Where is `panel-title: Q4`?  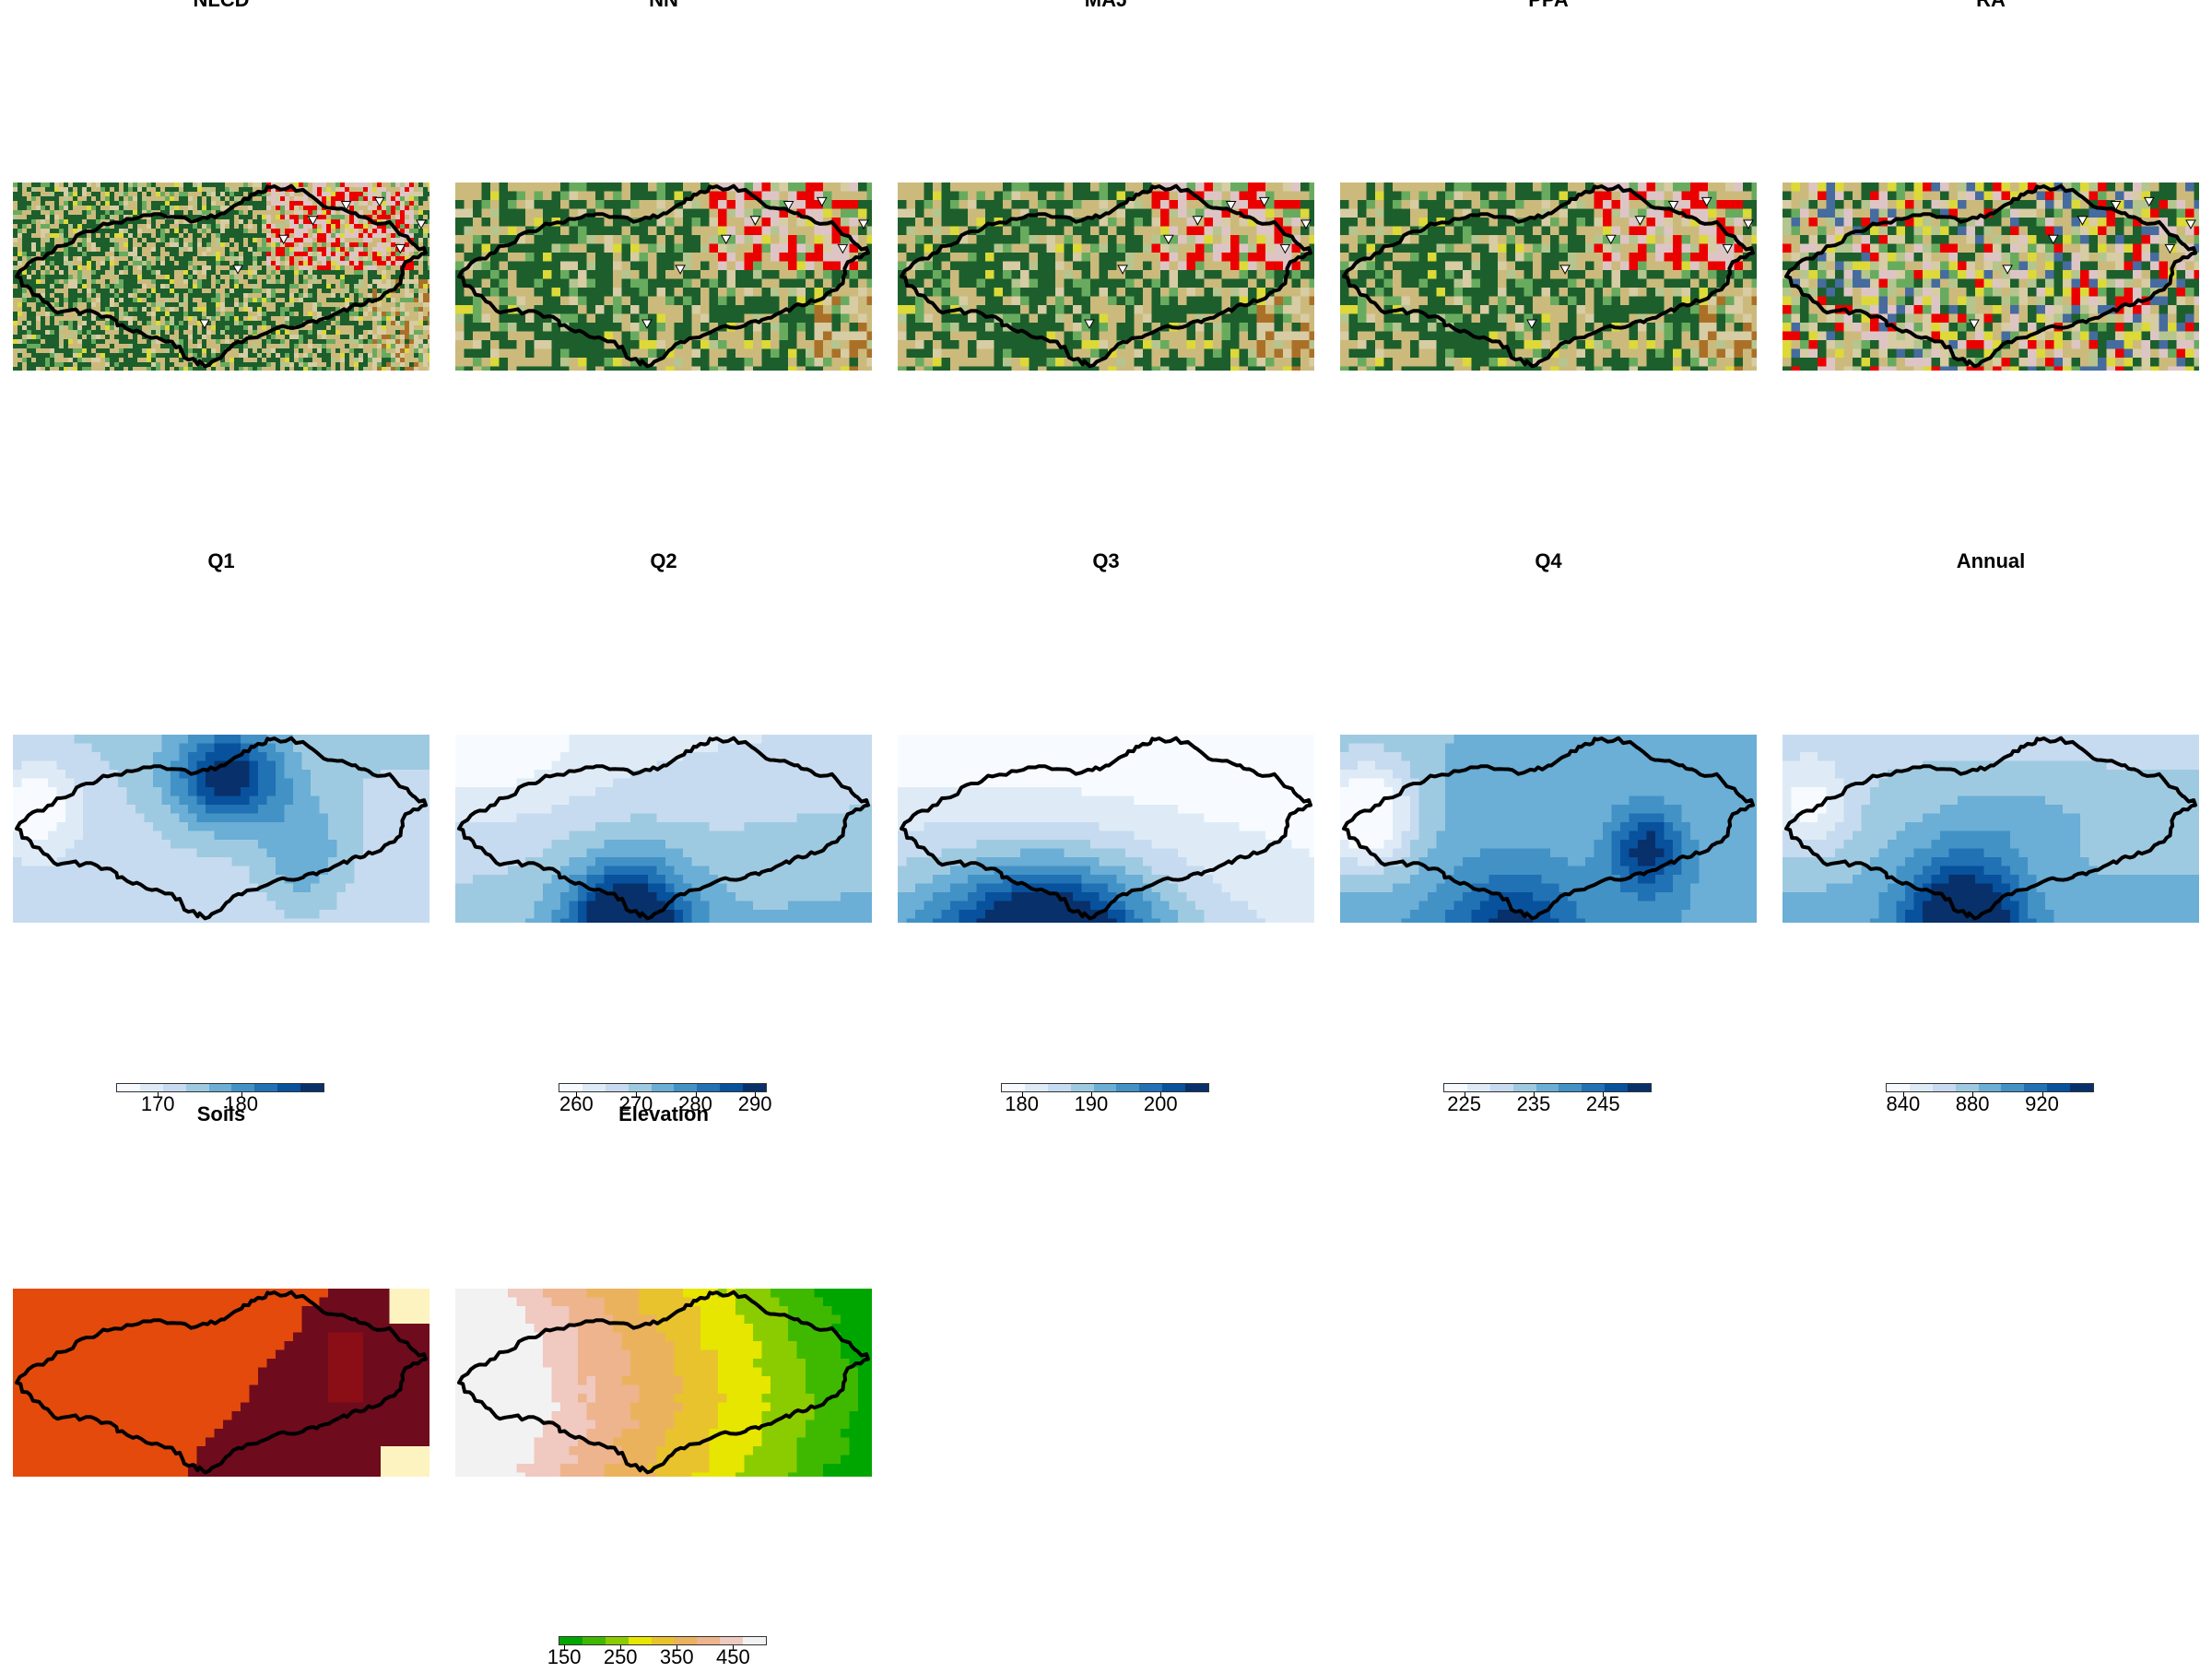 panel-title: Q4 is located at coordinates (1548, 561).